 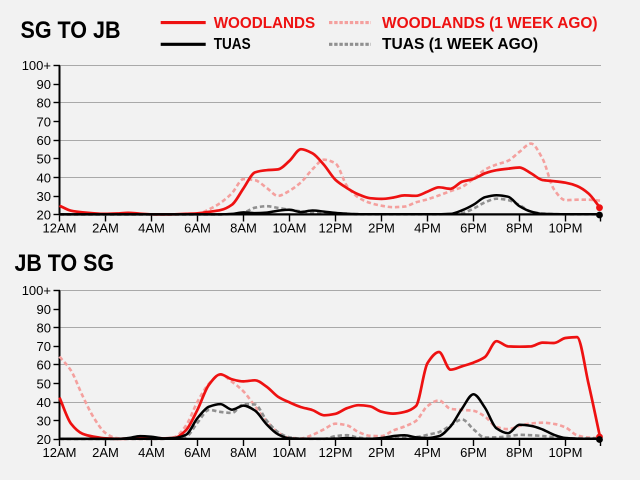 I want to click on svg-text: JB TO SG, so click(x=65, y=263).